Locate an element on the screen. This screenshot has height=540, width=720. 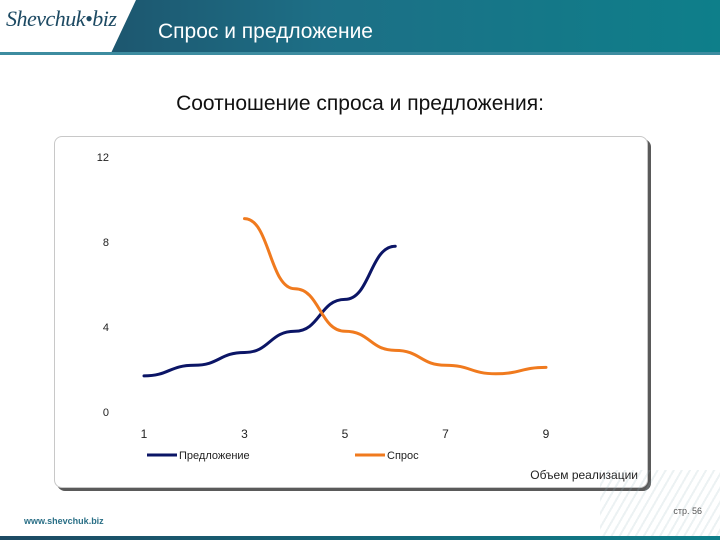
x-tick-label: 9 is located at coordinates (546, 434).